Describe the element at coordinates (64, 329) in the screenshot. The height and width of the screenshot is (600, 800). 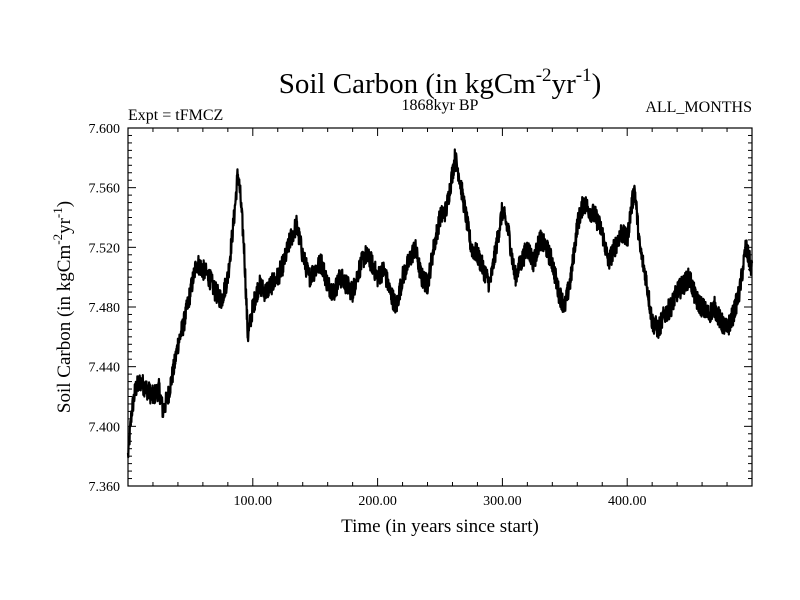
I see `ylabel-main: Soil Carbon (in kgCm` at that location.